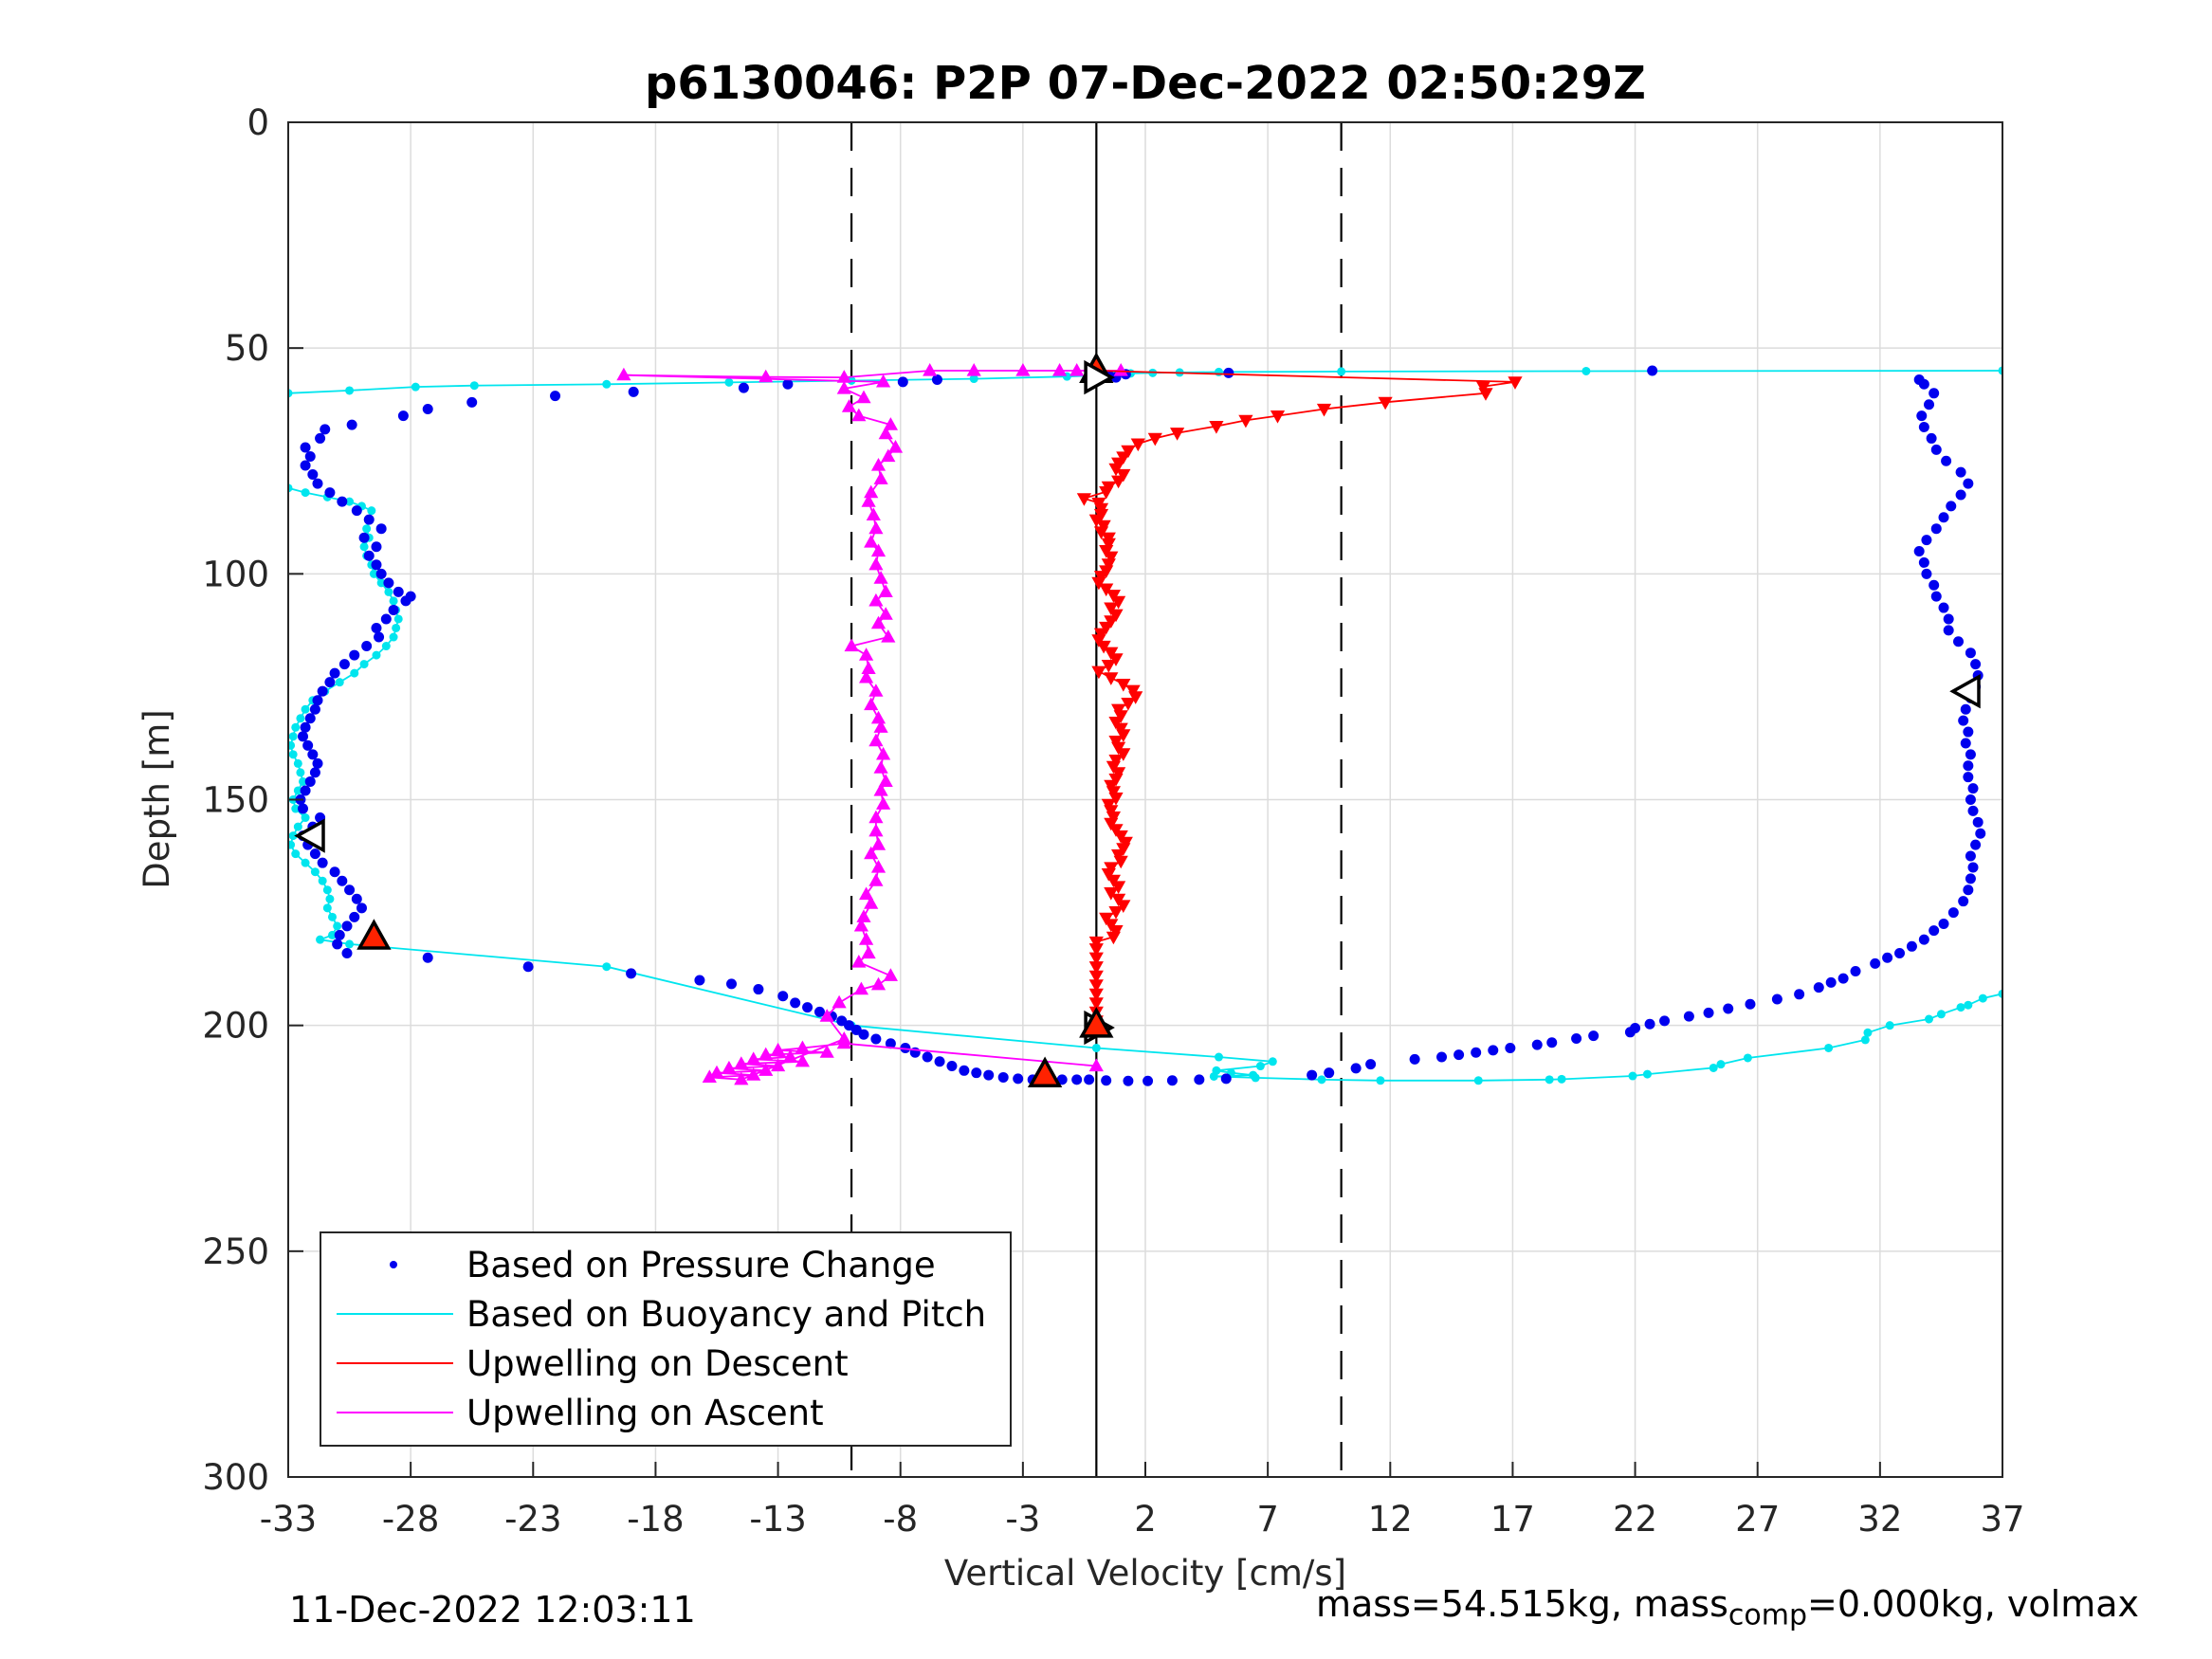 The width and height of the screenshot is (2212, 1659). I want to click on x-tick-label: -33, so click(288, 1519).